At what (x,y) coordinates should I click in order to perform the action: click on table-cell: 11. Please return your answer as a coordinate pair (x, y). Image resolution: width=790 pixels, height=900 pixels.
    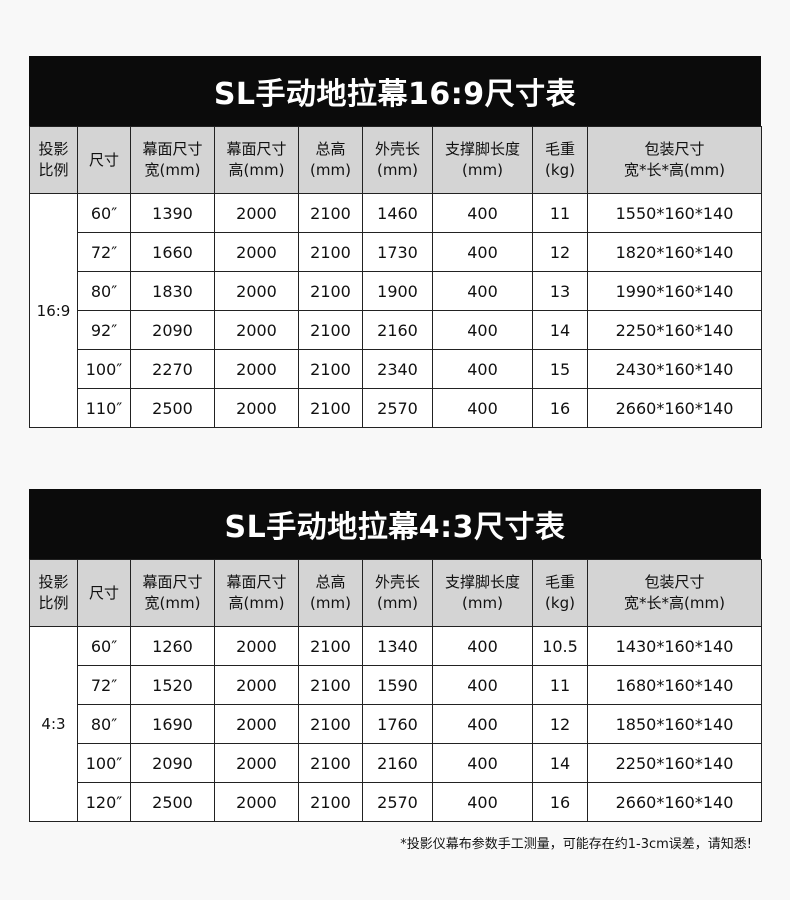
    Looking at the image, I should click on (560, 213).